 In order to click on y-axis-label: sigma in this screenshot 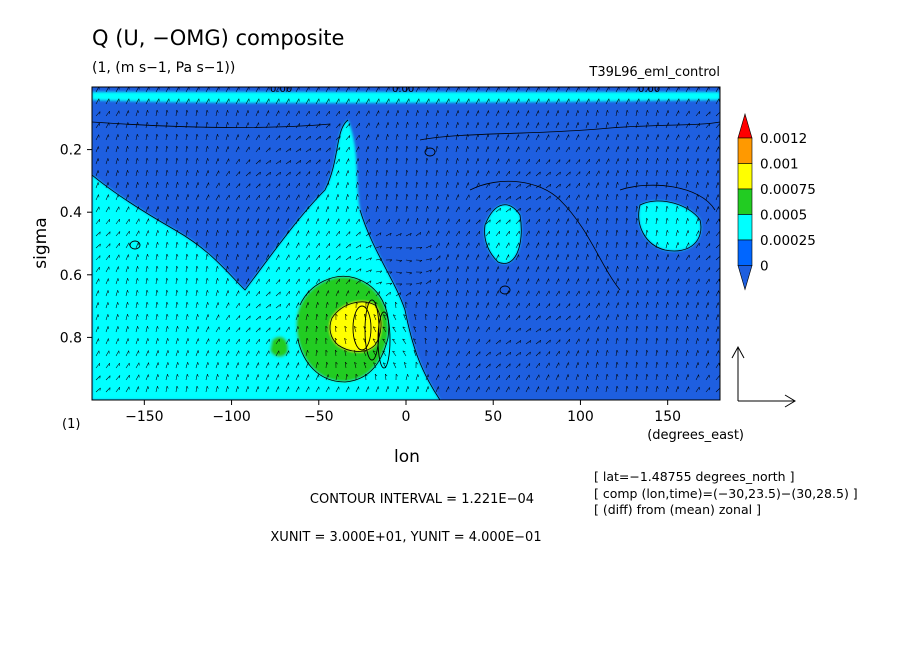, I will do `click(41, 242)`.